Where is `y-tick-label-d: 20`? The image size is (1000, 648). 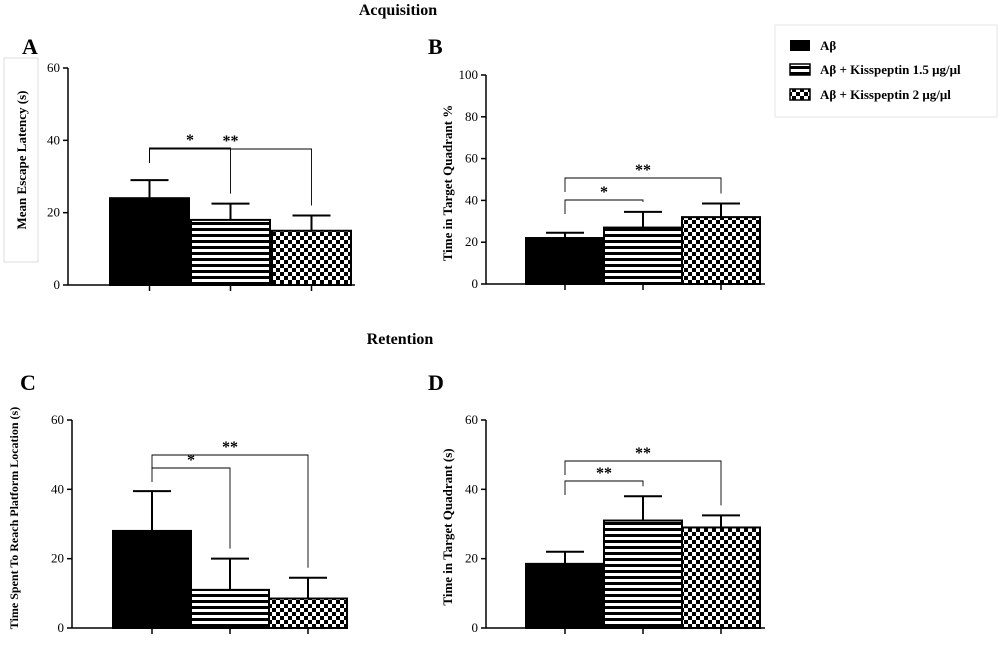 y-tick-label-d: 20 is located at coordinates (471, 558).